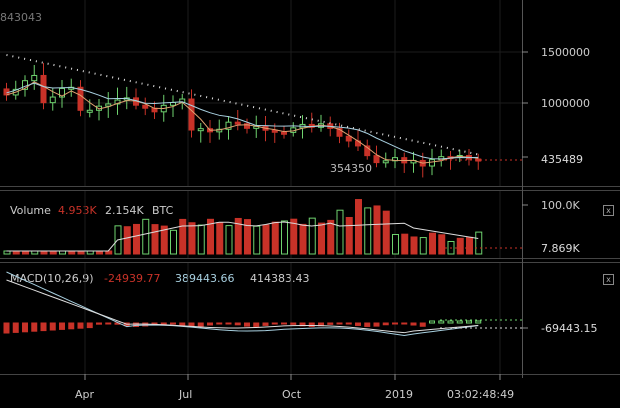 Image resolution: width=620 pixels, height=408 pixels. What do you see at coordinates (124, 210) in the screenshot?
I see `volume-value-b: 2.154K` at bounding box center [124, 210].